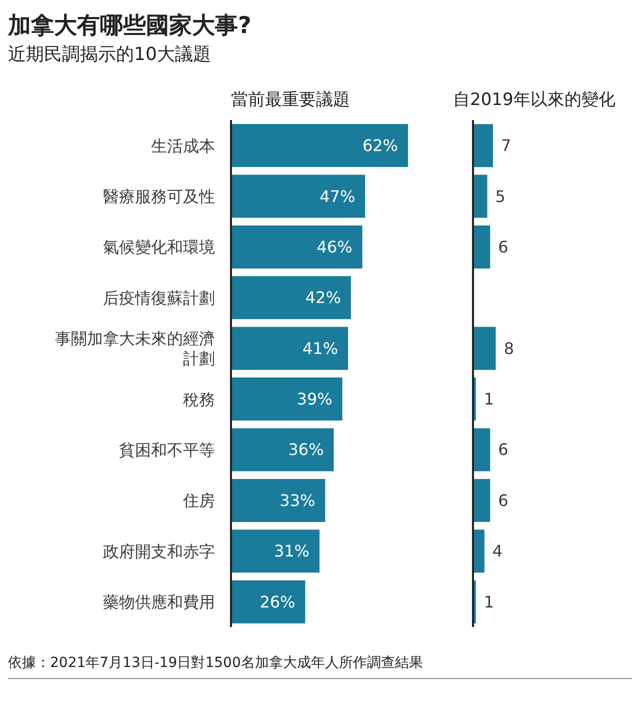 The height and width of the screenshot is (706, 640). Describe the element at coordinates (500, 196) in the screenshot. I see `data-label: 5` at that location.